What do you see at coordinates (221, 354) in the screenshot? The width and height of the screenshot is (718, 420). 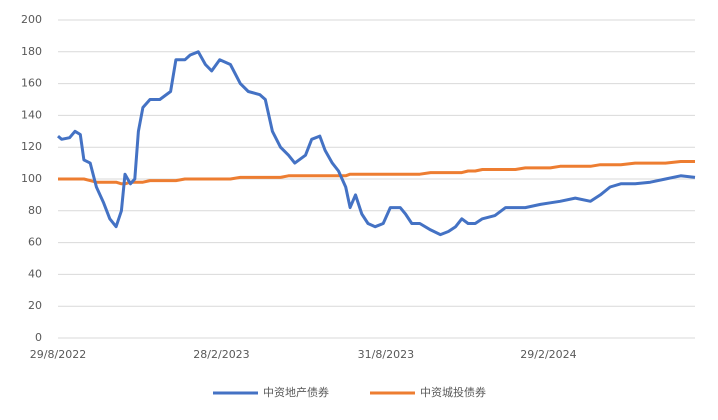 I see `x-tick-label: 28/2/2023` at bounding box center [221, 354].